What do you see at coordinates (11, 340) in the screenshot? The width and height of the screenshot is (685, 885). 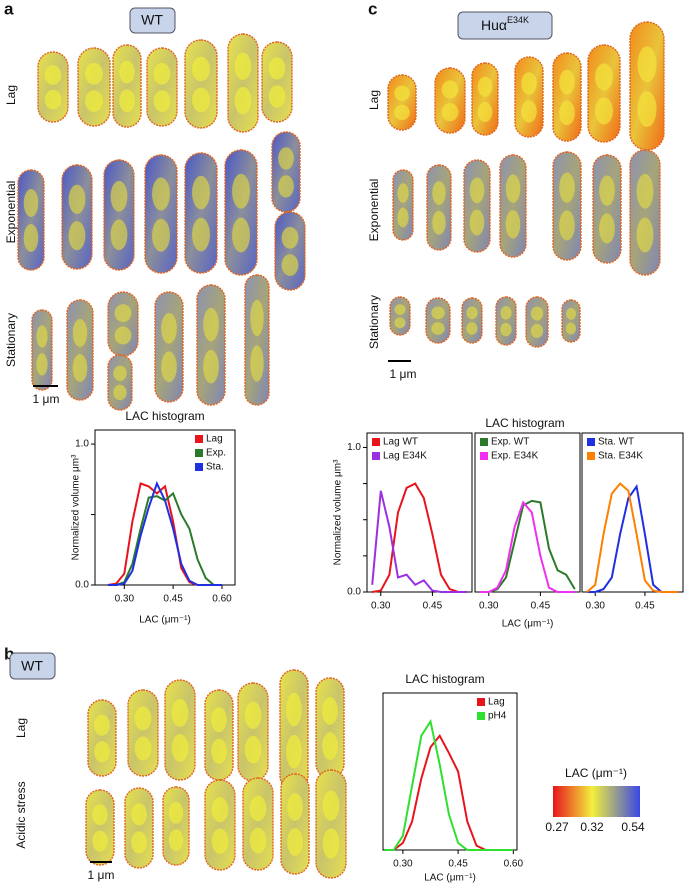 I see `row-label: Stationary` at bounding box center [11, 340].